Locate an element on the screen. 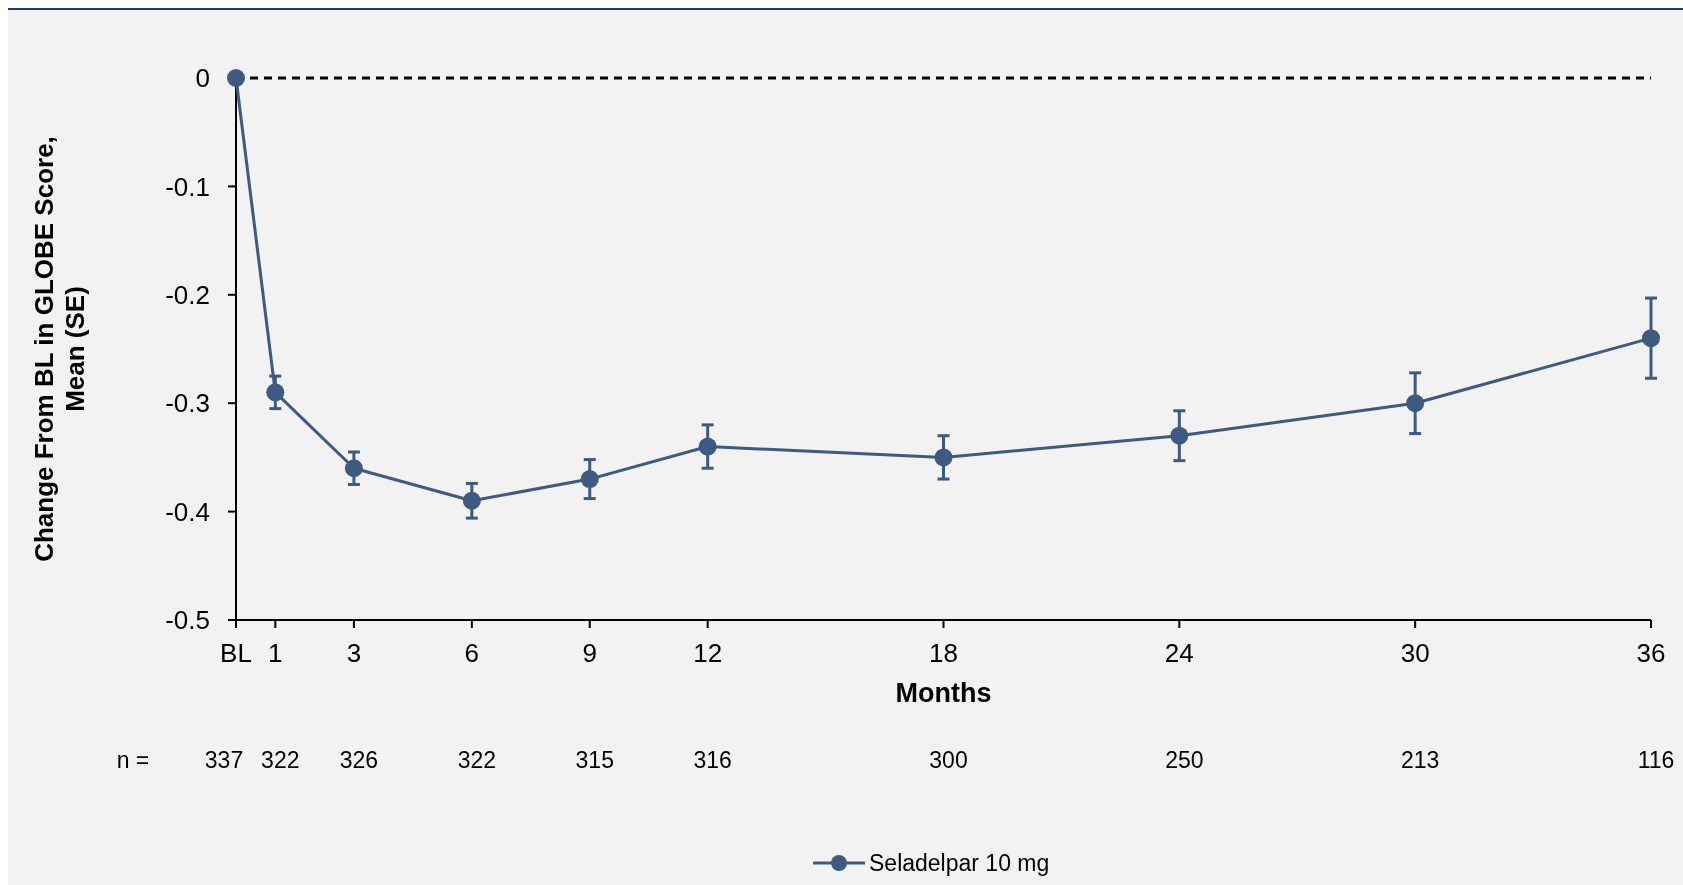 This screenshot has width=1683, height=885. x-tick-label: 3 is located at coordinates (354, 653).